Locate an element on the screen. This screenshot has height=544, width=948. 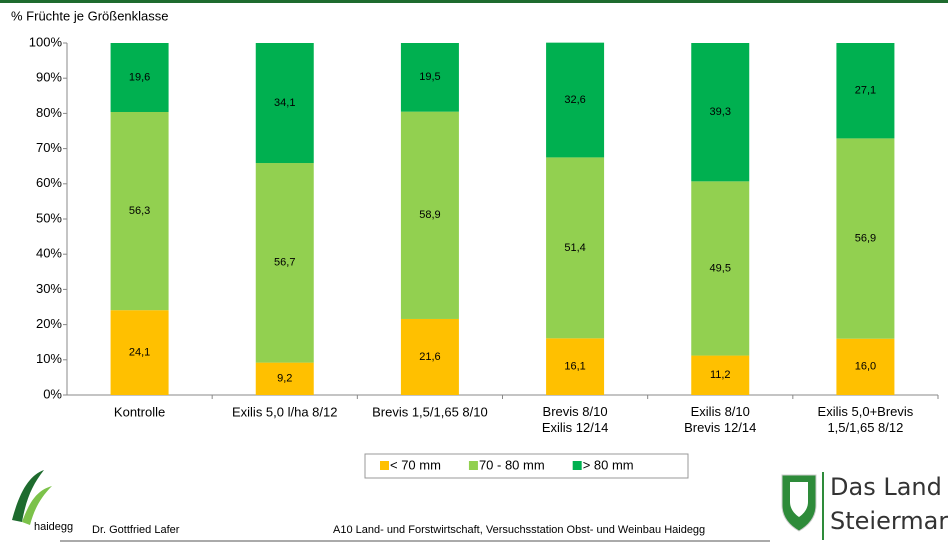
x-tick-label: Exilis 8/10 Brevis 12/14 is located at coordinates (720, 419).